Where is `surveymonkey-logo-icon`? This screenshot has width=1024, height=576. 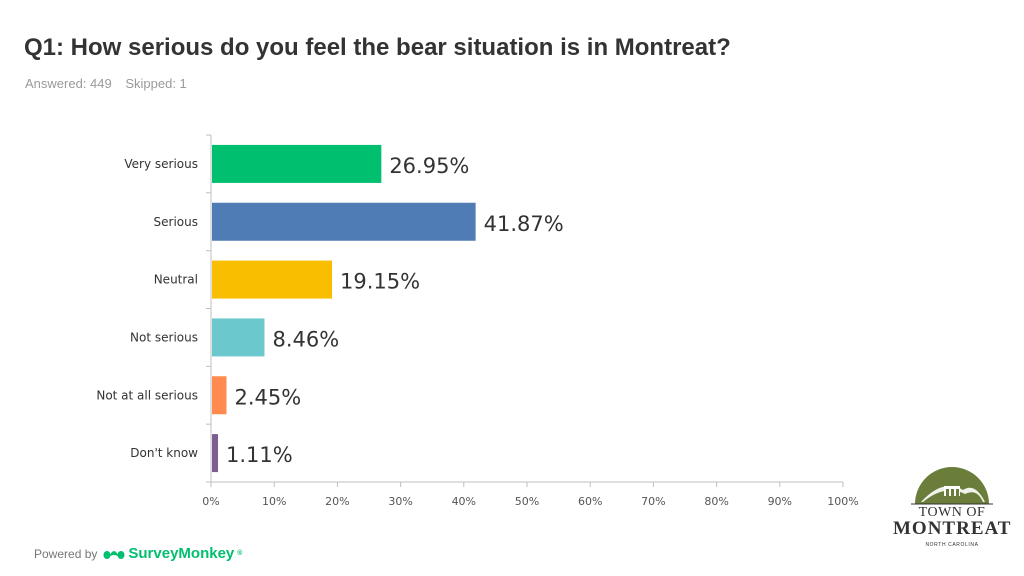
surveymonkey-logo-icon is located at coordinates (114, 554).